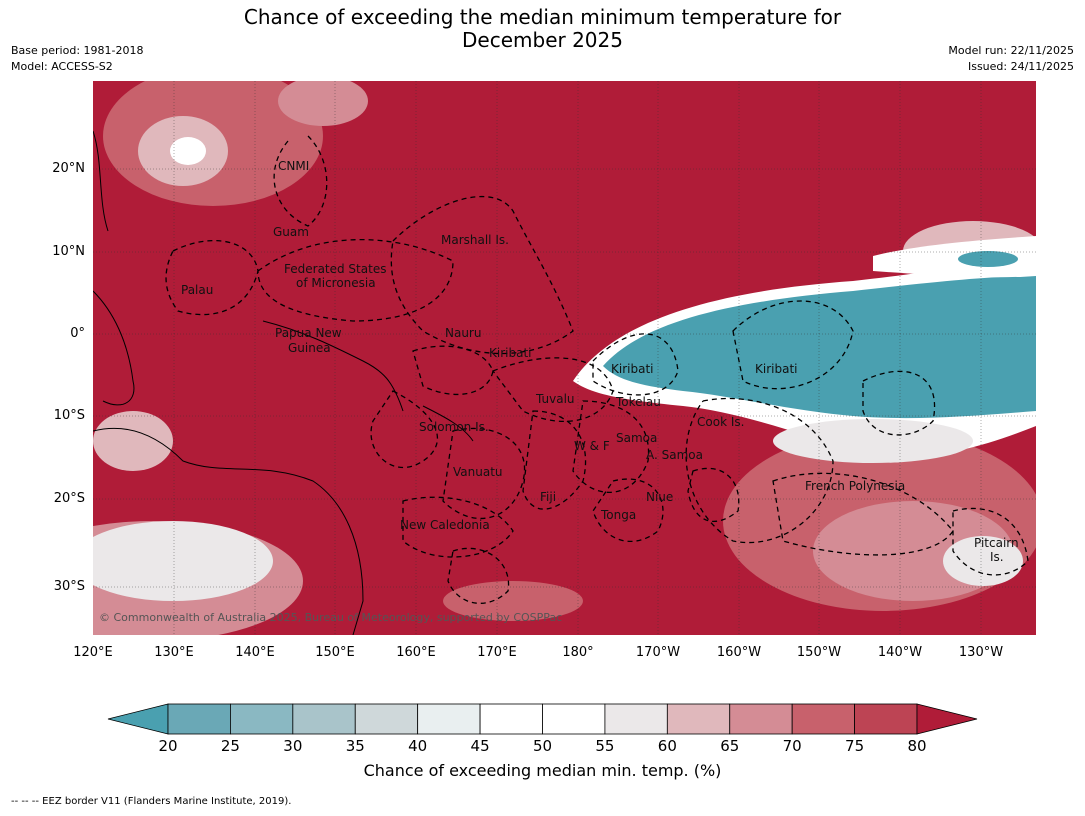  What do you see at coordinates (720, 422) in the screenshot?
I see `label-cook-islands: Cook Is.` at bounding box center [720, 422].